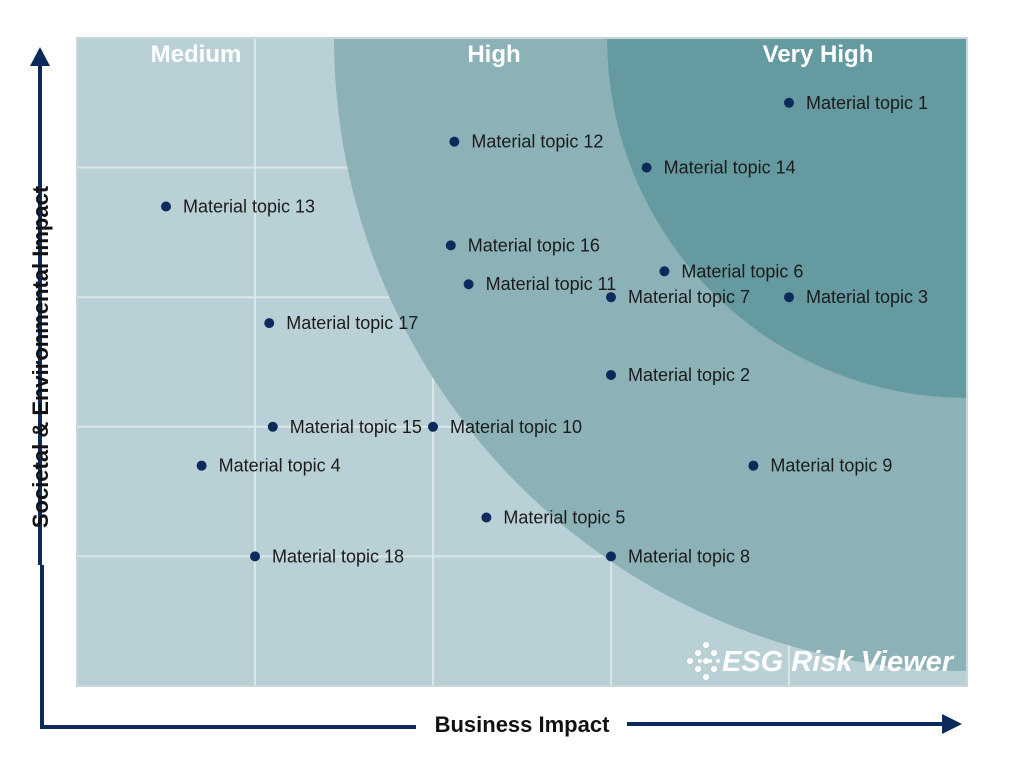  What do you see at coordinates (356, 427) in the screenshot?
I see `data-point-label: Material topic 15` at bounding box center [356, 427].